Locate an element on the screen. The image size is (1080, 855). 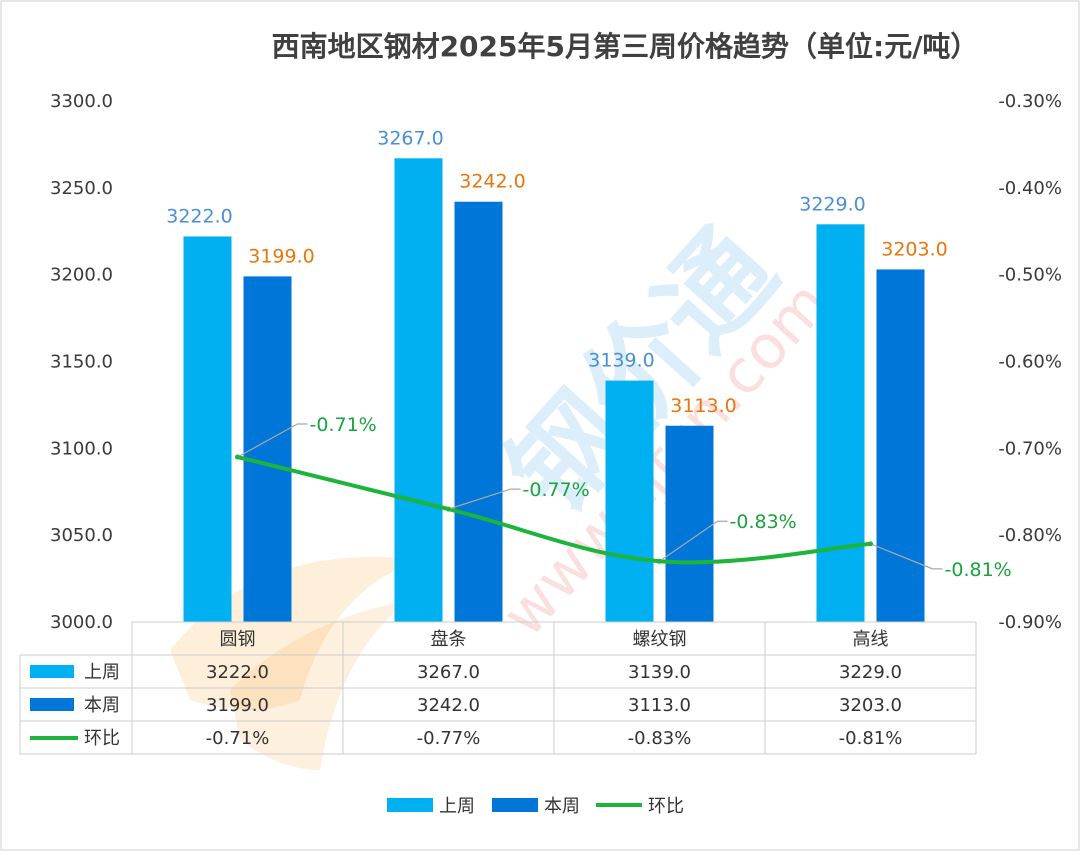
table-series-name: 上周 is located at coordinates (102, 672).